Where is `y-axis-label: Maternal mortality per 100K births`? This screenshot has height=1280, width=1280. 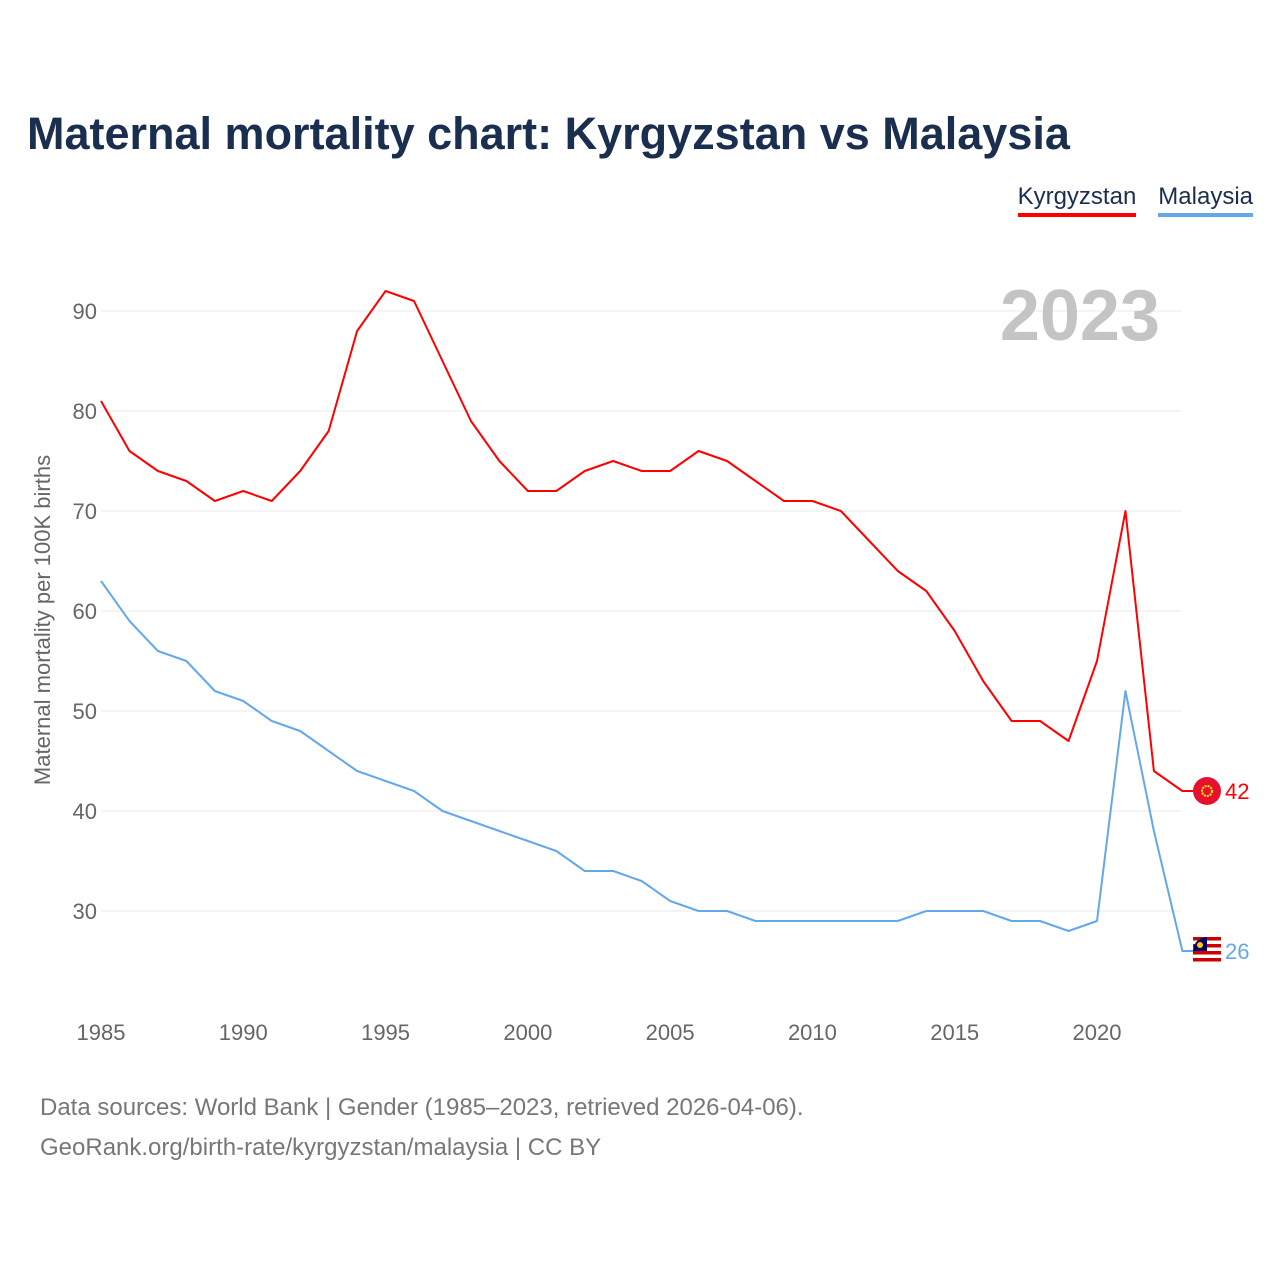 y-axis-label: Maternal mortality per 100K births is located at coordinates (42, 620).